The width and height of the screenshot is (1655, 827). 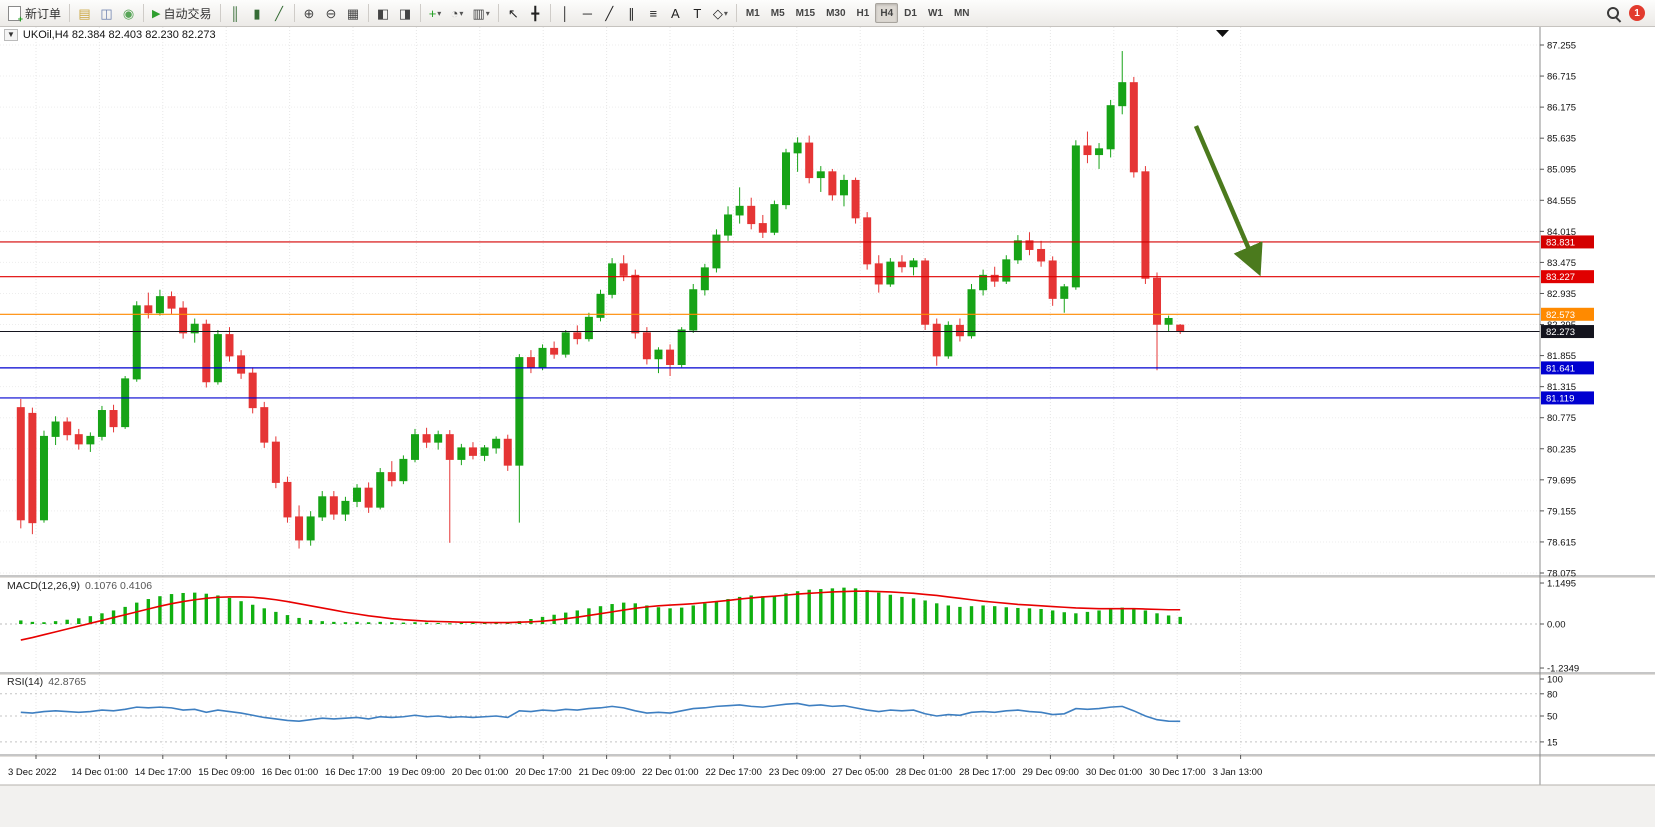 What do you see at coordinates (1222, 33) in the screenshot?
I see `scroll-to-end-marker` at bounding box center [1222, 33].